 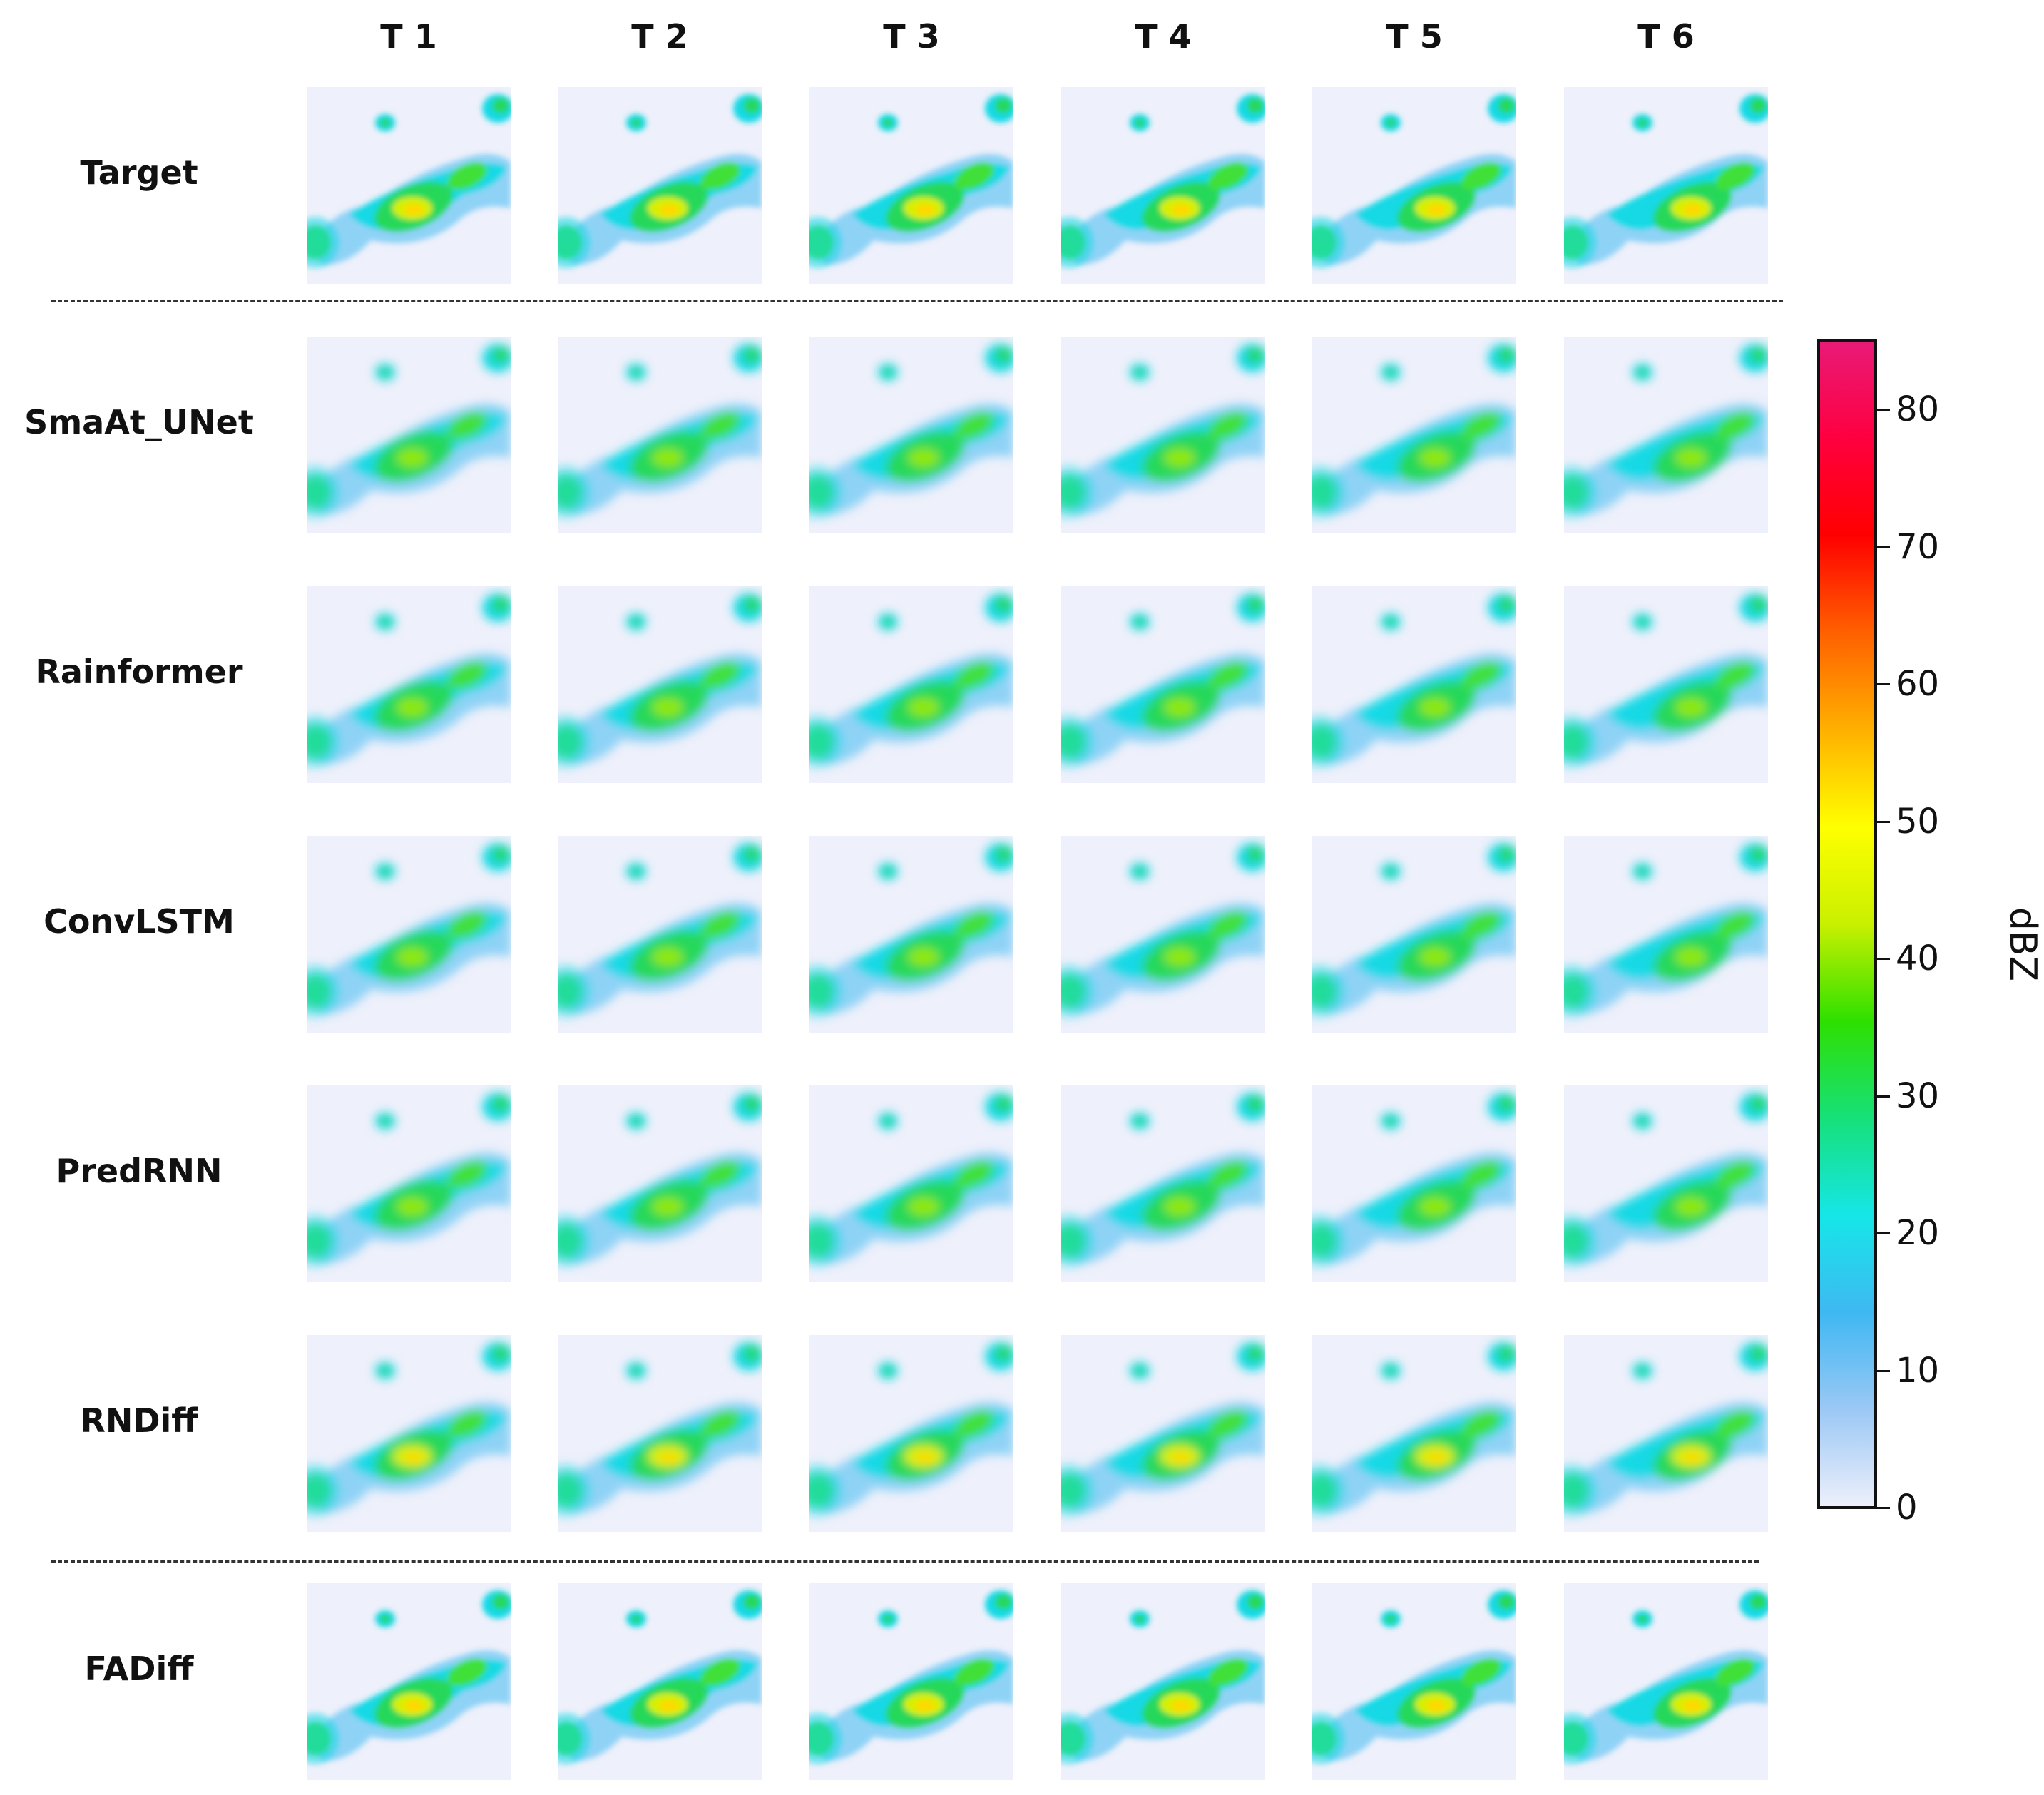 I want to click on colorbar, so click(x=1855, y=924).